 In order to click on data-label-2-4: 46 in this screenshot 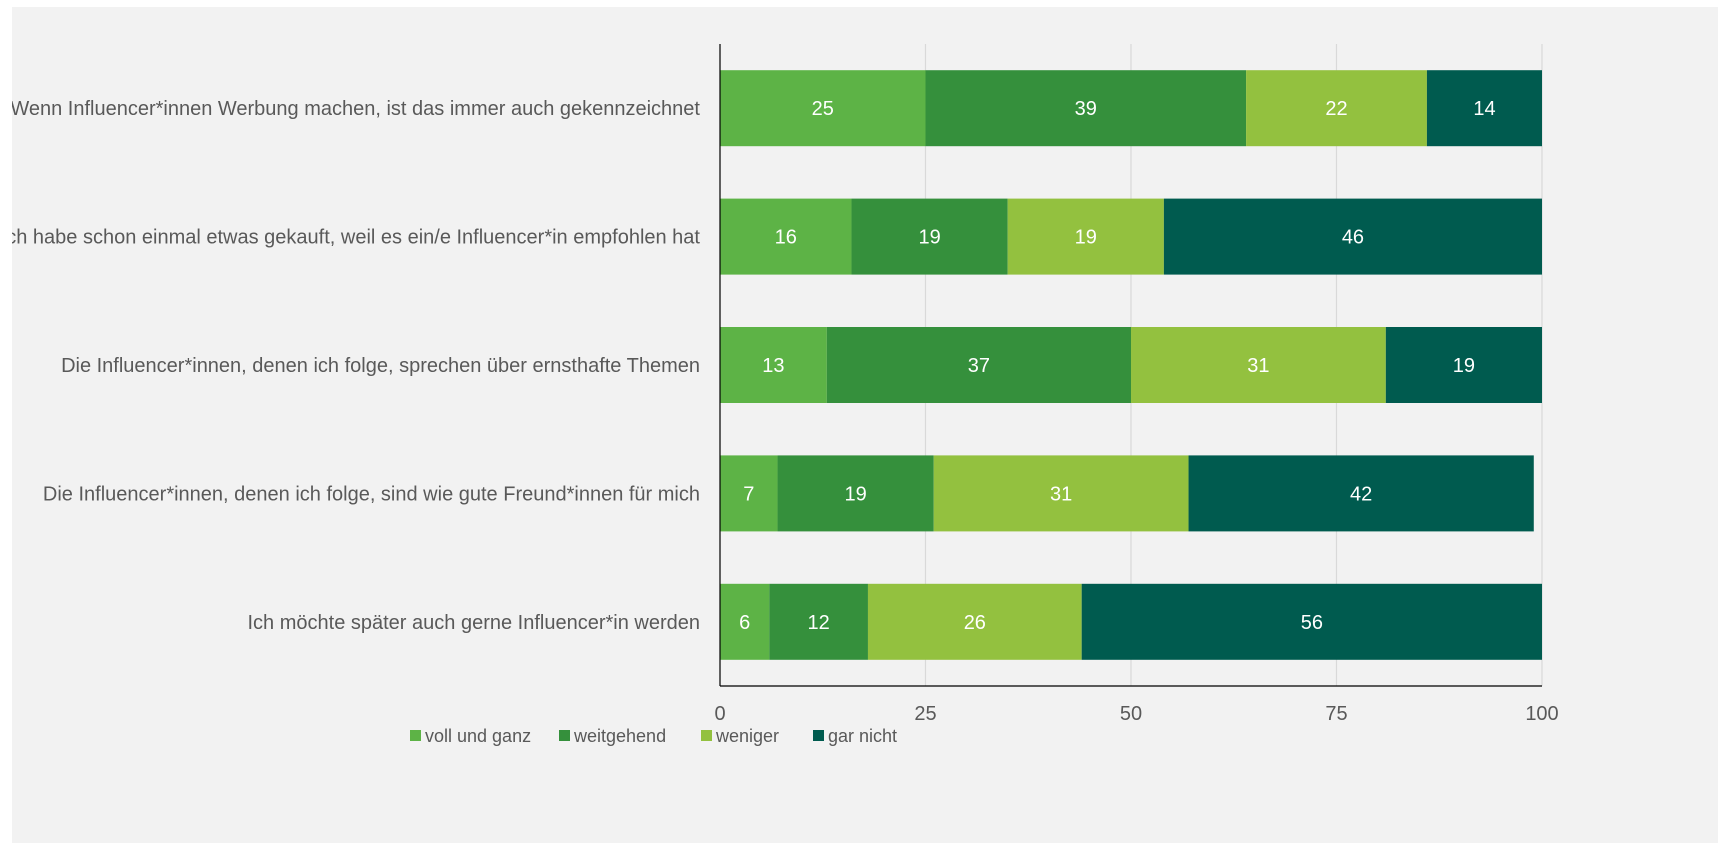, I will do `click(1353, 238)`.